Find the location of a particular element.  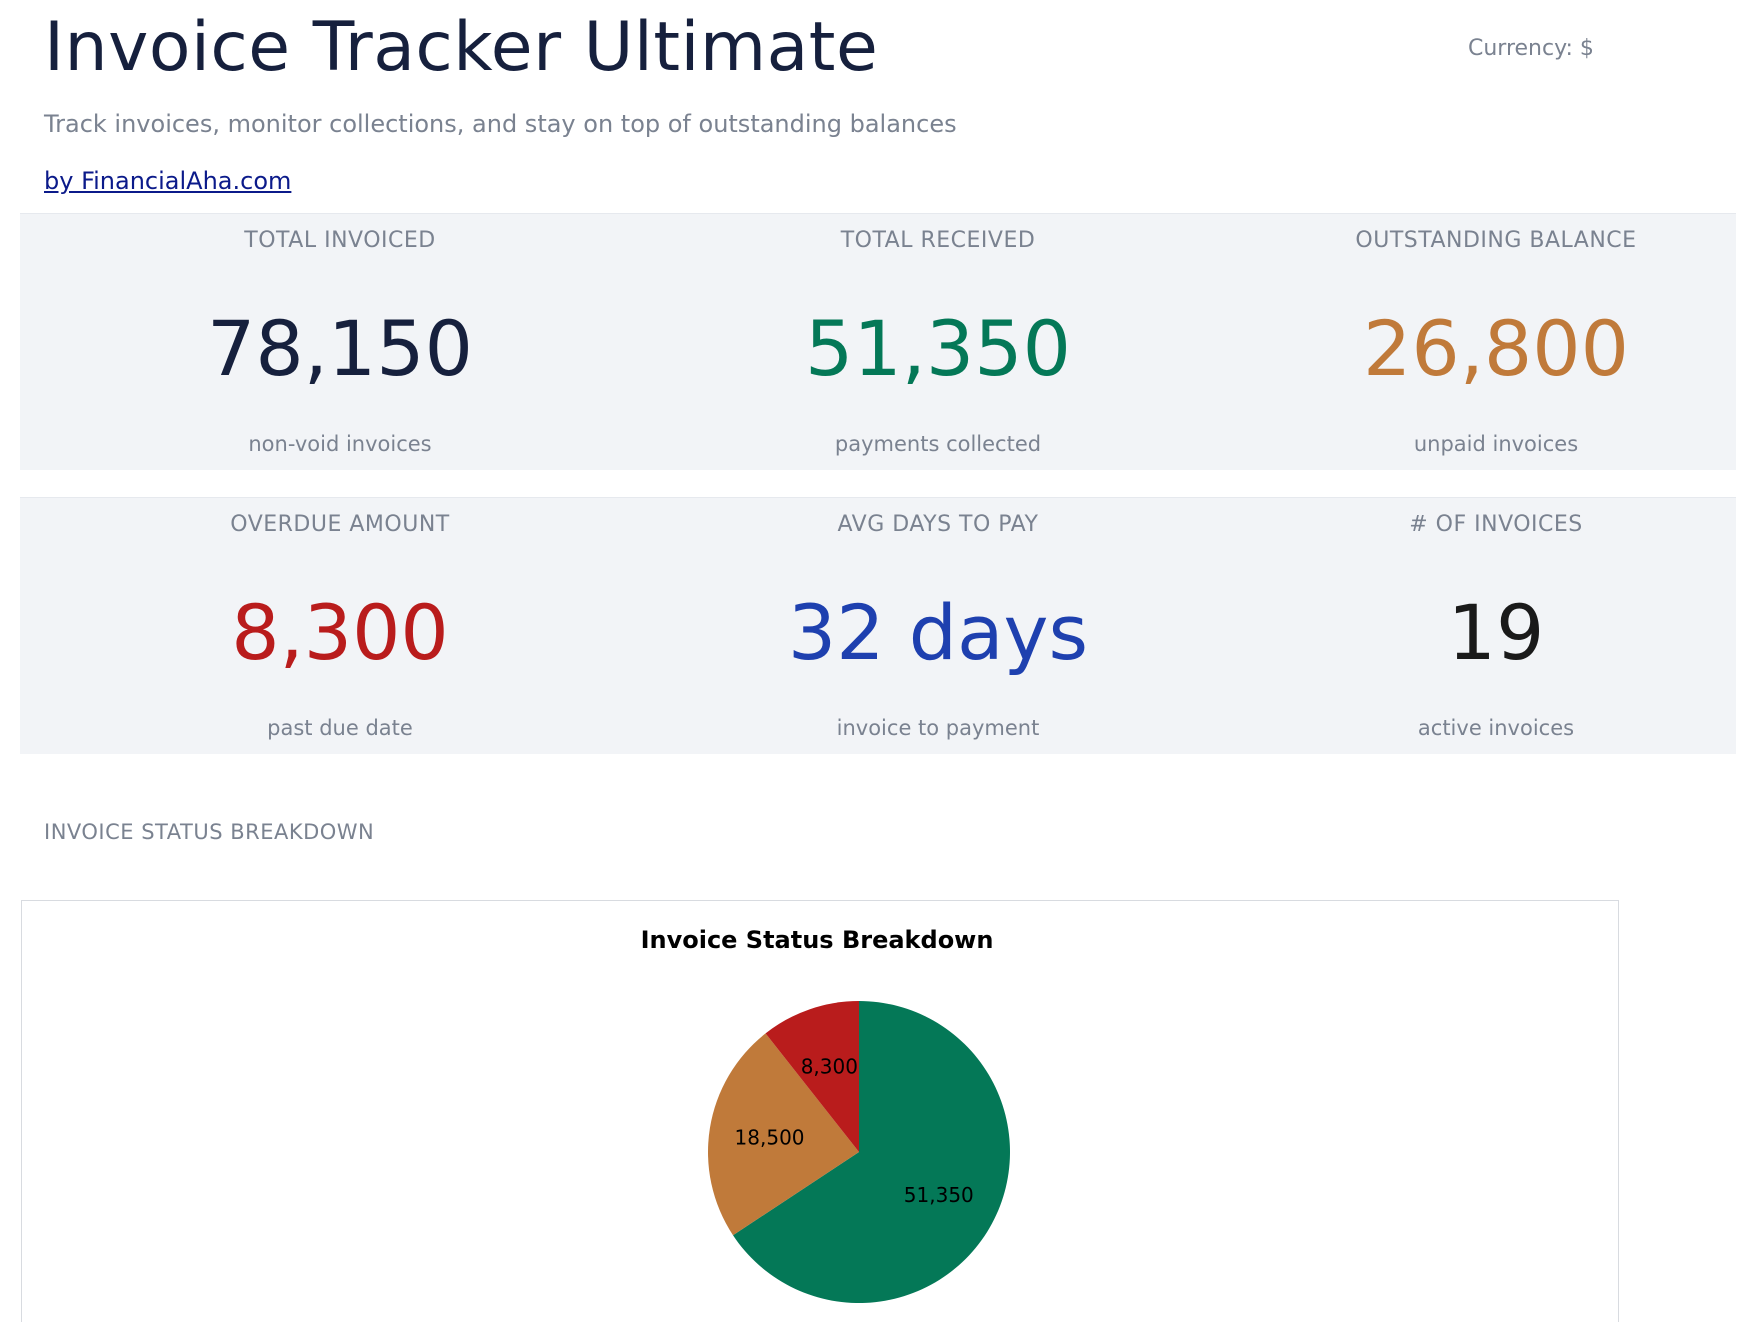

pie-slice-label: 51,350 is located at coordinates (939, 1195).